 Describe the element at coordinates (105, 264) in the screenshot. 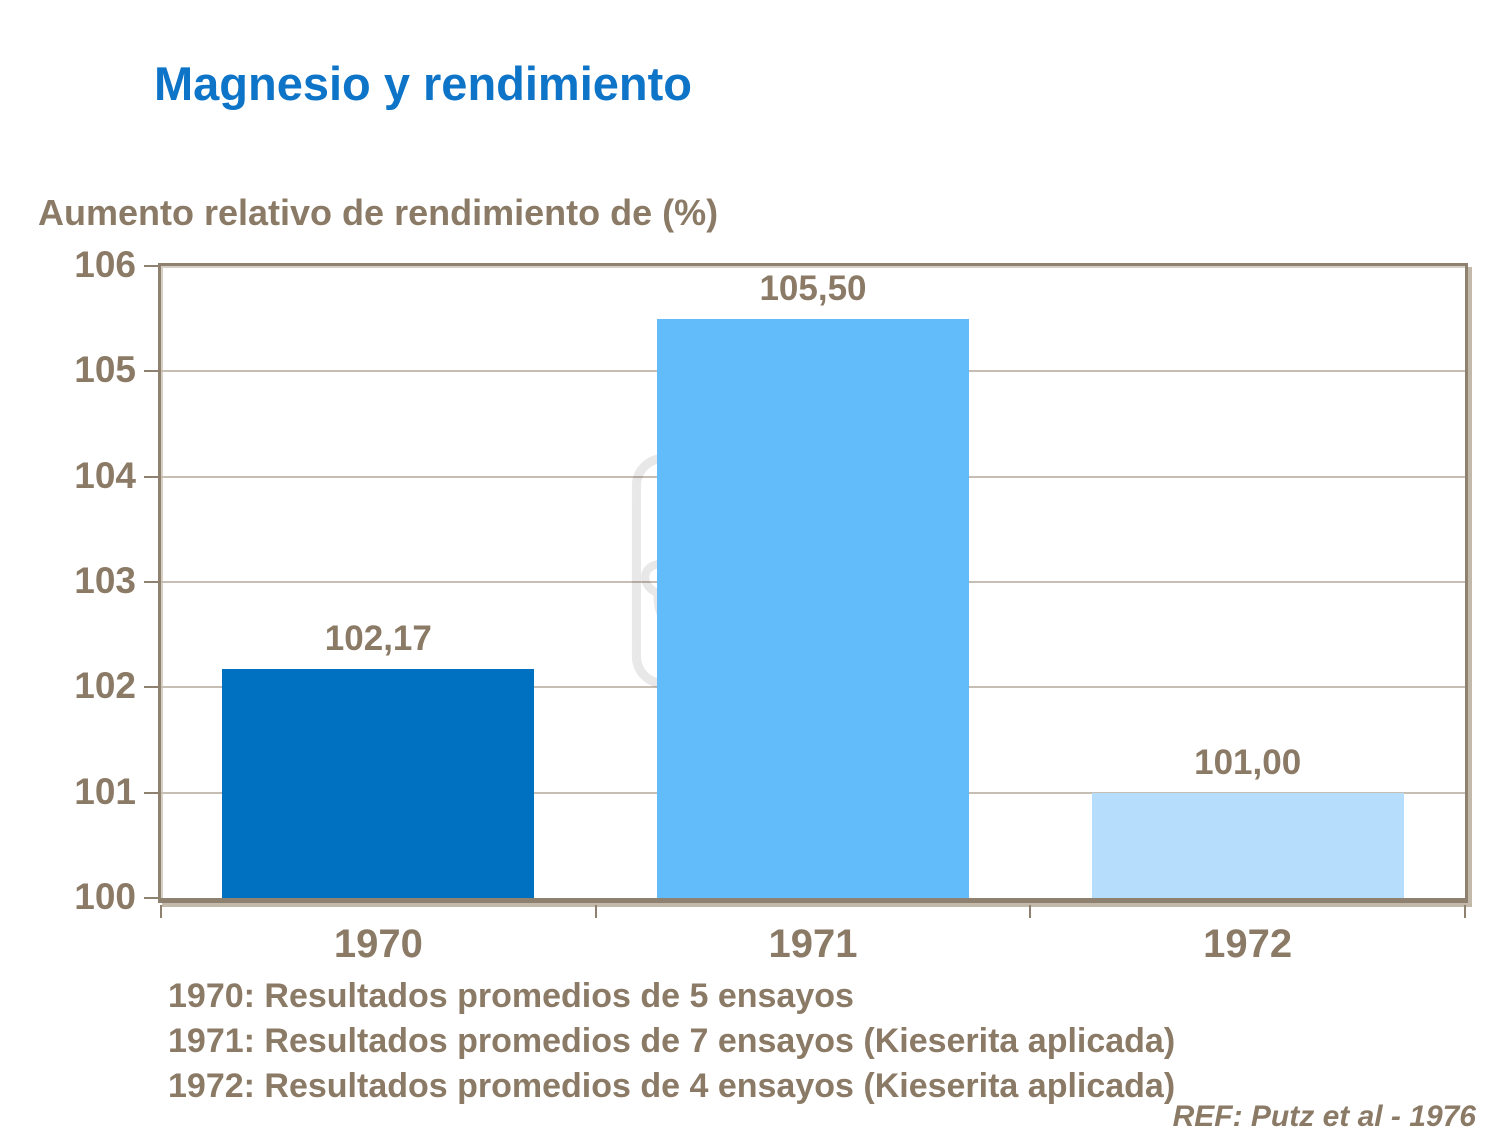

I see `y-tick-label: 106` at that location.